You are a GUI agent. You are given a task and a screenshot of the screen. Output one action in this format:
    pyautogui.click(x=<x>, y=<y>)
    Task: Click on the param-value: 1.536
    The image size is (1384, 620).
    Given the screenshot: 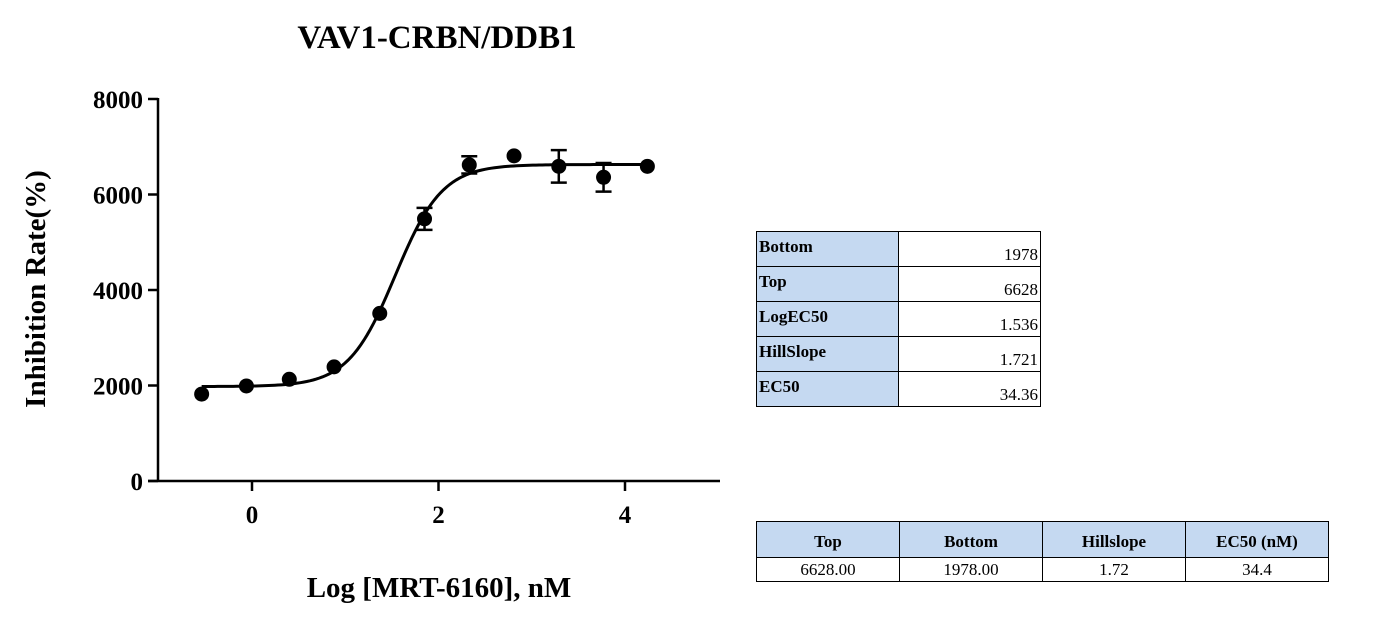 What is the action you would take?
    pyautogui.click(x=969, y=319)
    